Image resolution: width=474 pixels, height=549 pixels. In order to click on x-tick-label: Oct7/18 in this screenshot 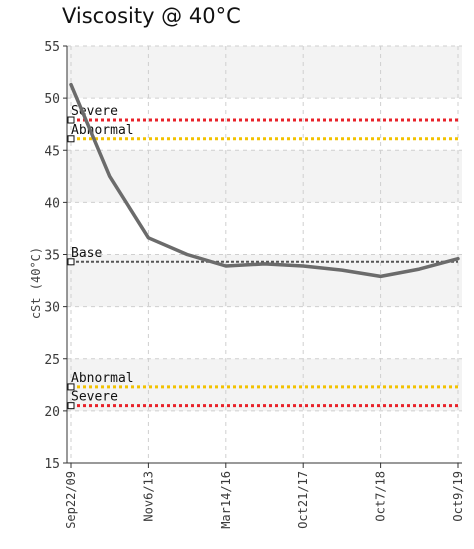, I will do `click(381, 496)`.